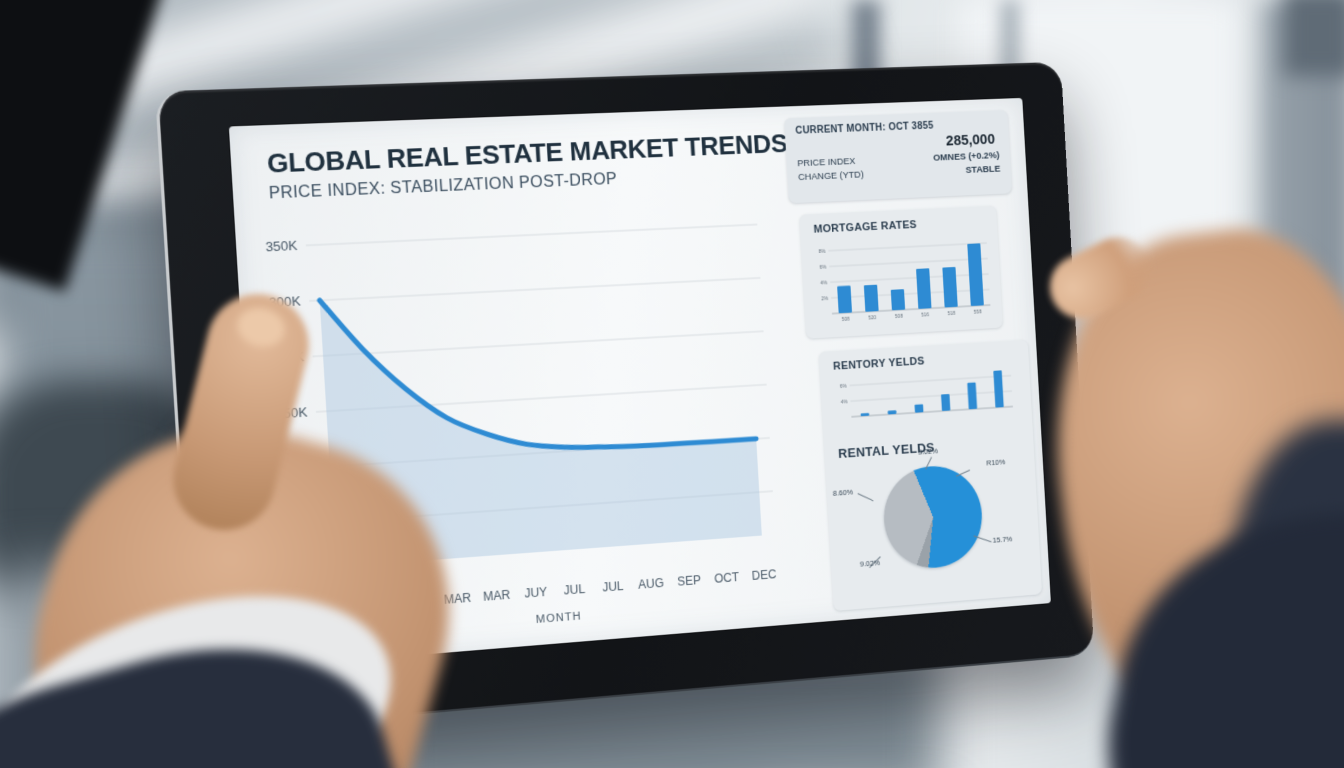  Describe the element at coordinates (925, 315) in the screenshot. I see `x-tick-label: 516` at that location.